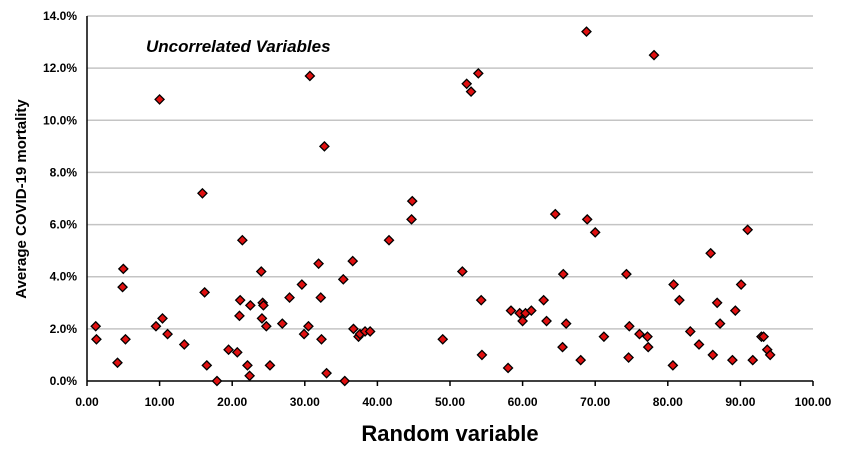 The image size is (850, 460). I want to click on x-tick-label: 40.00, so click(377, 402).